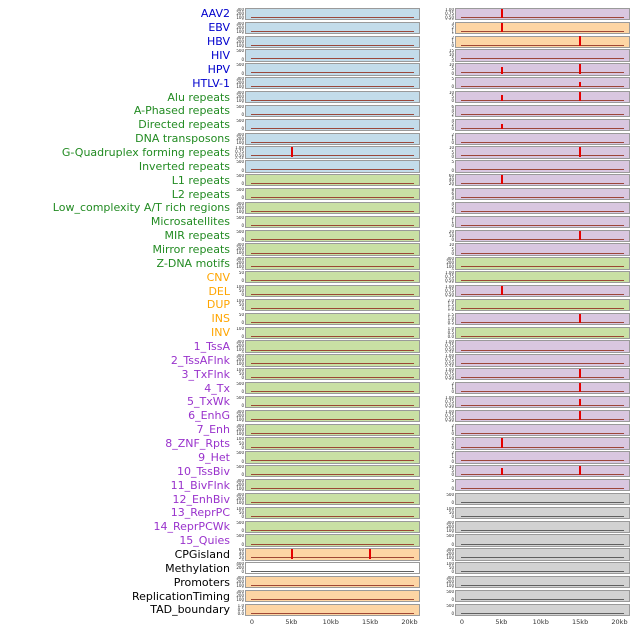  Describe the element at coordinates (219, 28) in the screenshot. I see `row-label: EBV` at that location.